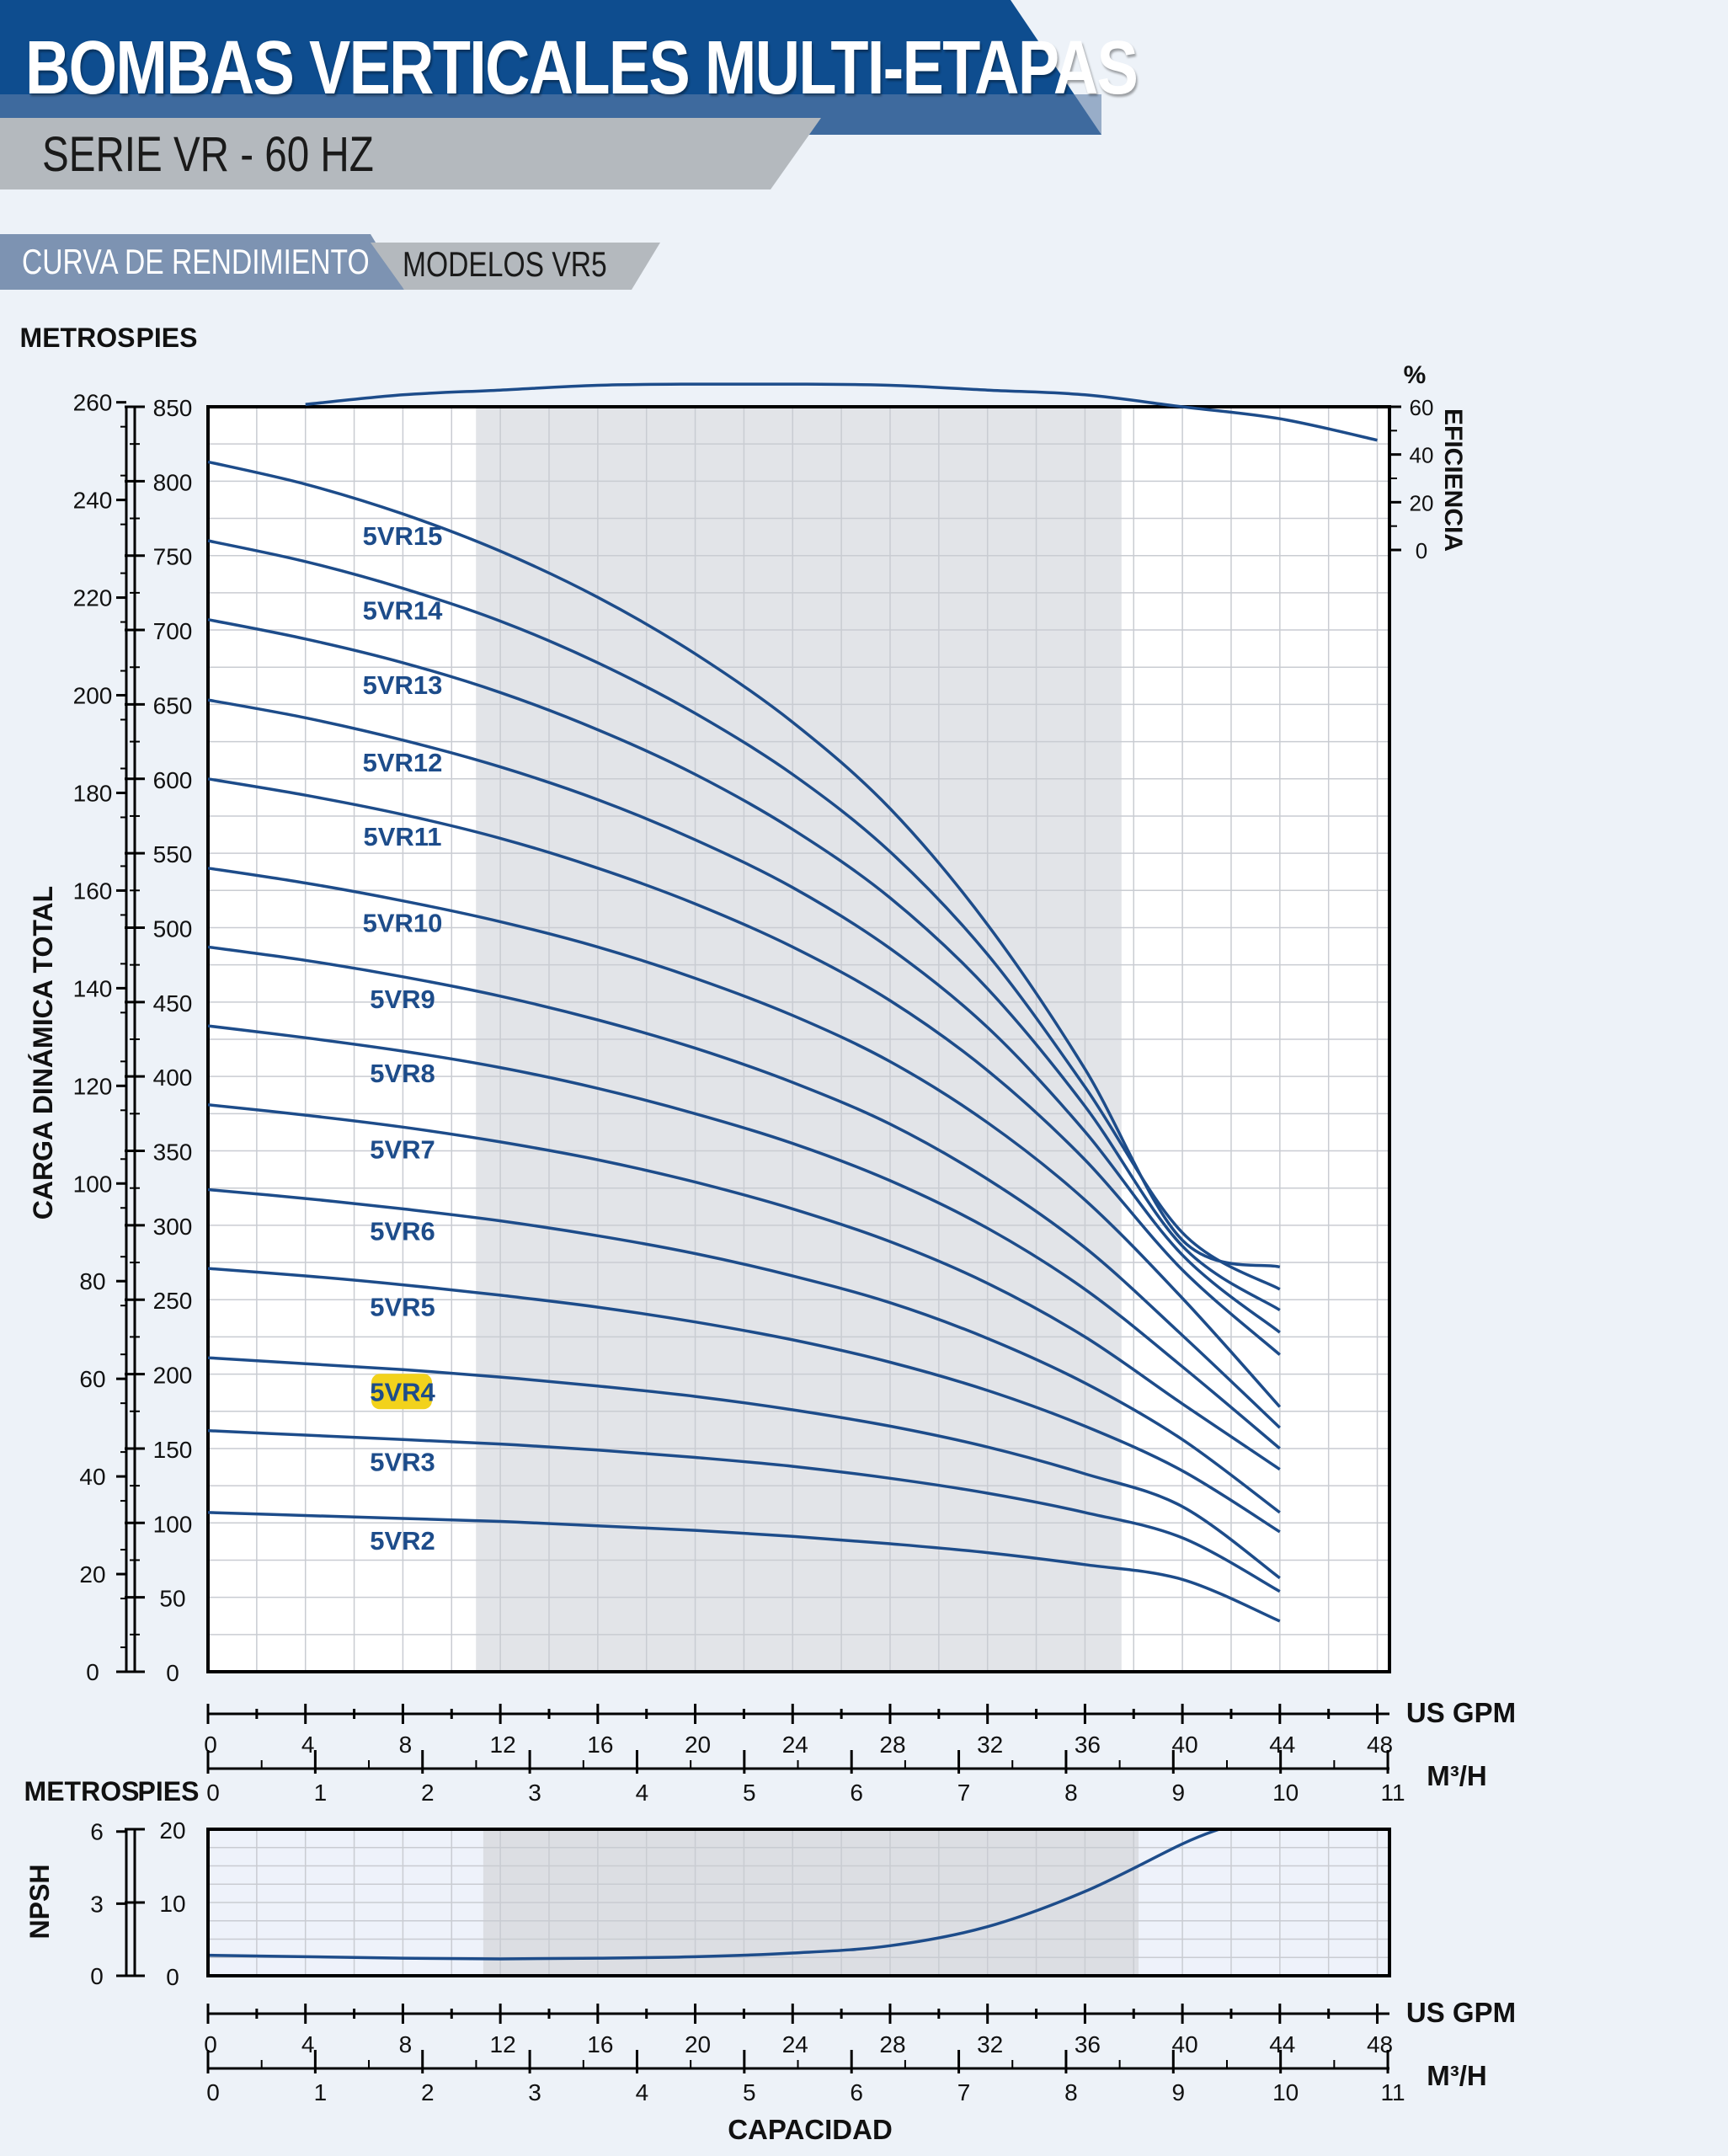 The height and width of the screenshot is (2156, 1728). What do you see at coordinates (173, 482) in the screenshot?
I see `feet-tick-label: 800` at bounding box center [173, 482].